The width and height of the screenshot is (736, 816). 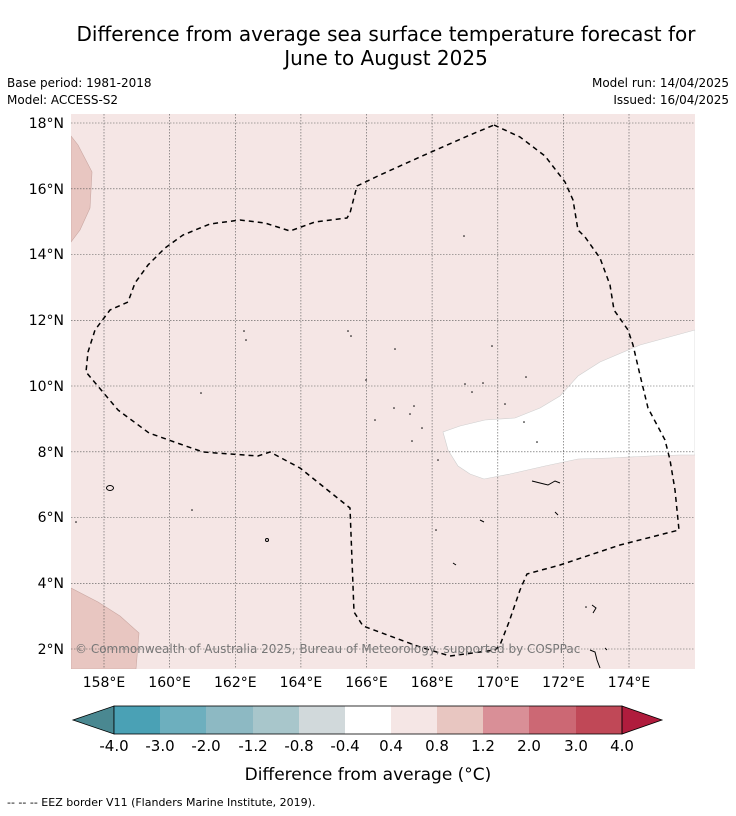 What do you see at coordinates (51, 650) in the screenshot?
I see `lat-label: 2°N` at bounding box center [51, 650].